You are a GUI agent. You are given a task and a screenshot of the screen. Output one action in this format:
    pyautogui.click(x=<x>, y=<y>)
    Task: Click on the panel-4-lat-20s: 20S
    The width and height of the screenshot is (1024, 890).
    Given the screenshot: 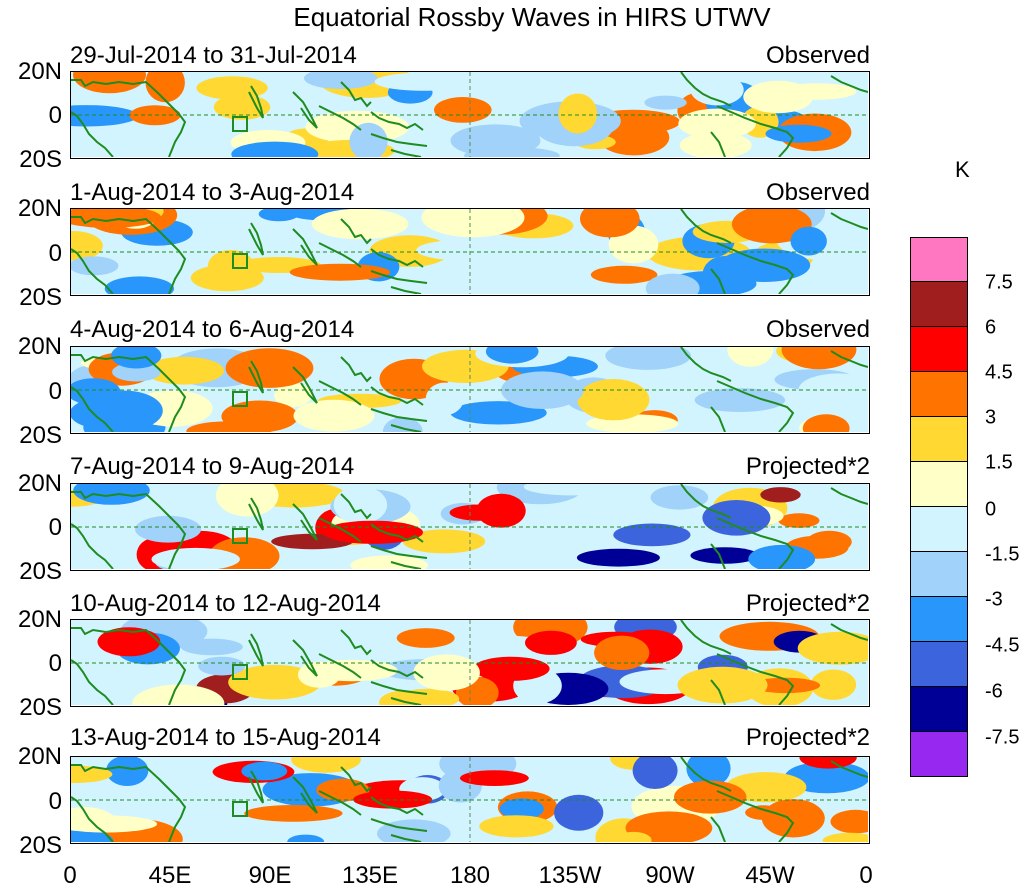 What is the action you would take?
    pyautogui.click(x=40, y=571)
    